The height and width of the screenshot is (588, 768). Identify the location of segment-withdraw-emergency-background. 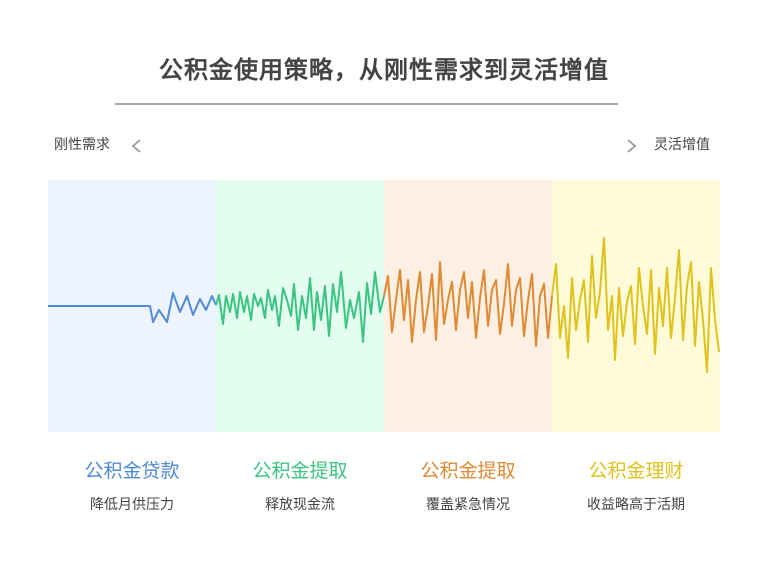
(468, 306).